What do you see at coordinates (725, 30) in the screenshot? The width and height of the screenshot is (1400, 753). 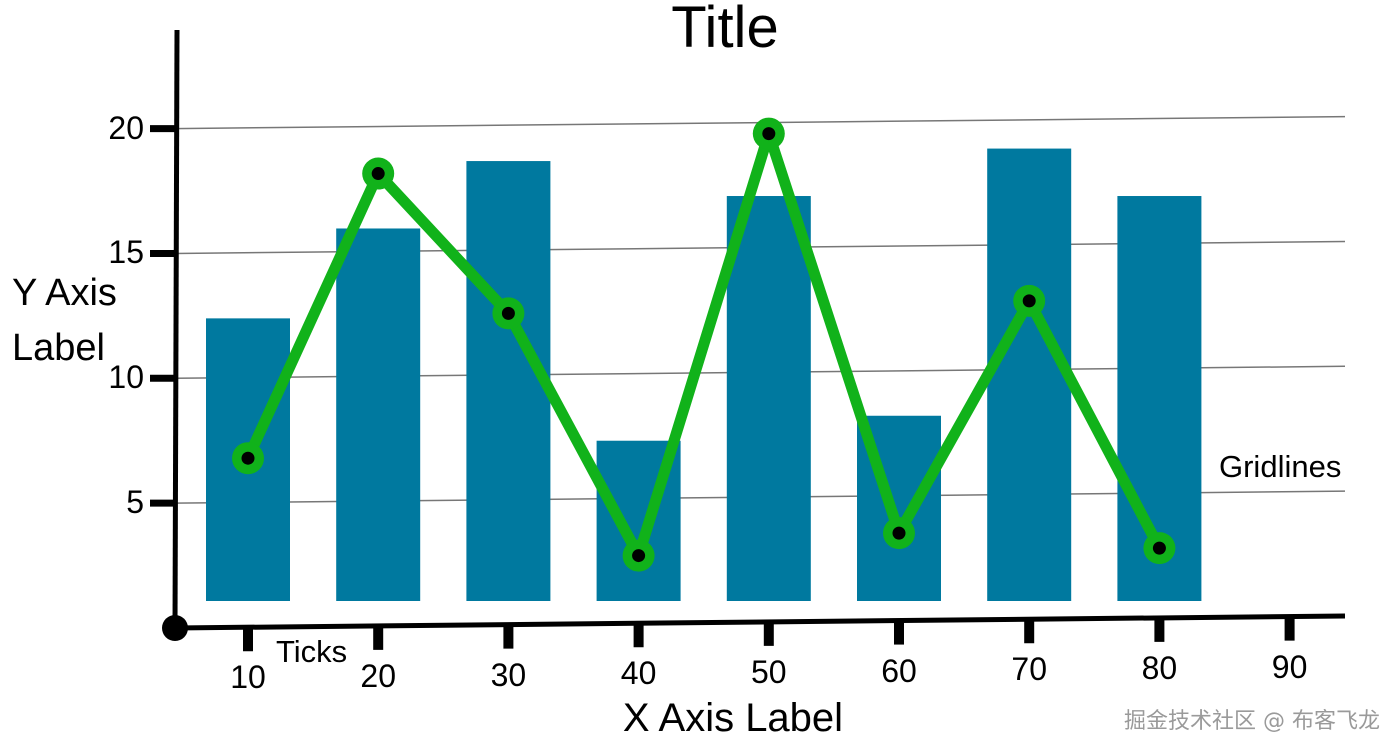 I see `chart-title: Title` at bounding box center [725, 30].